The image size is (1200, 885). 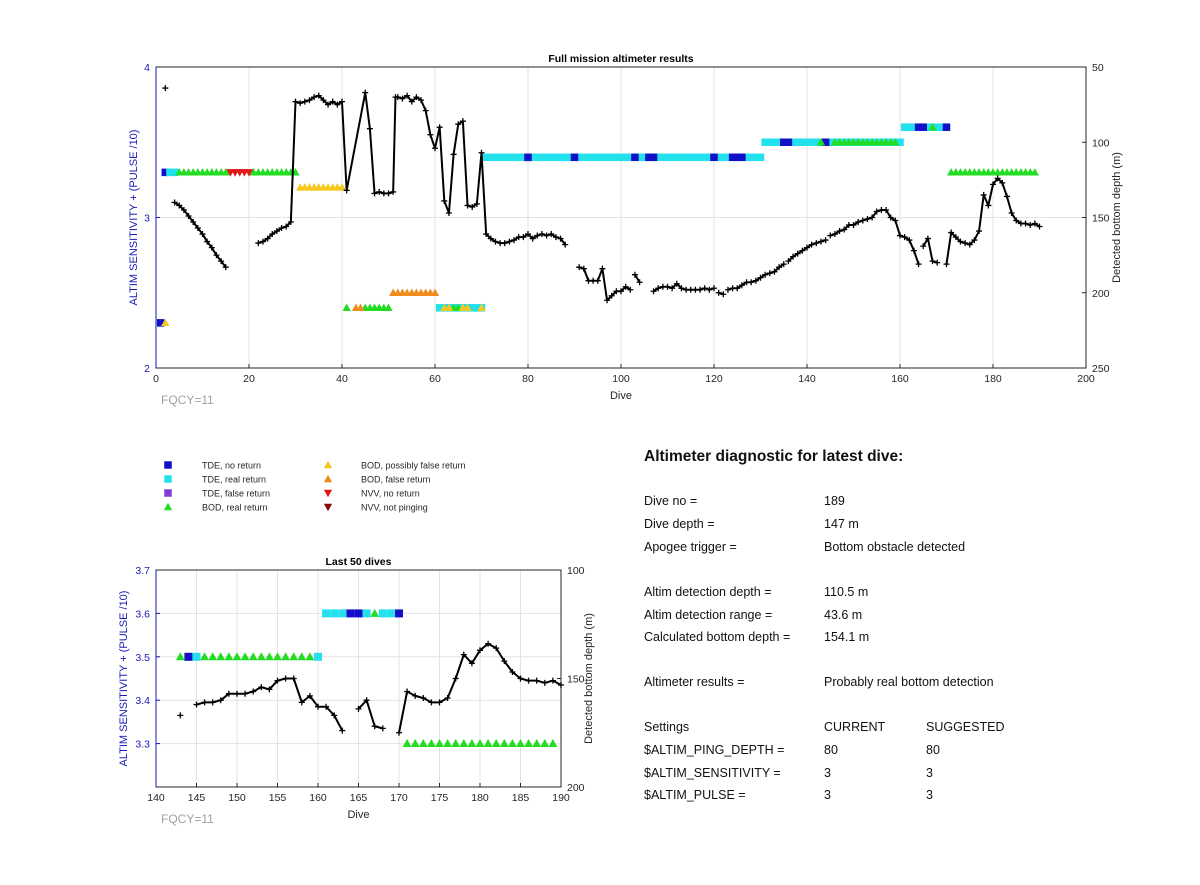 I want to click on diag-value-apogee-trigger: Bottom obstacle detected, so click(x=895, y=547).